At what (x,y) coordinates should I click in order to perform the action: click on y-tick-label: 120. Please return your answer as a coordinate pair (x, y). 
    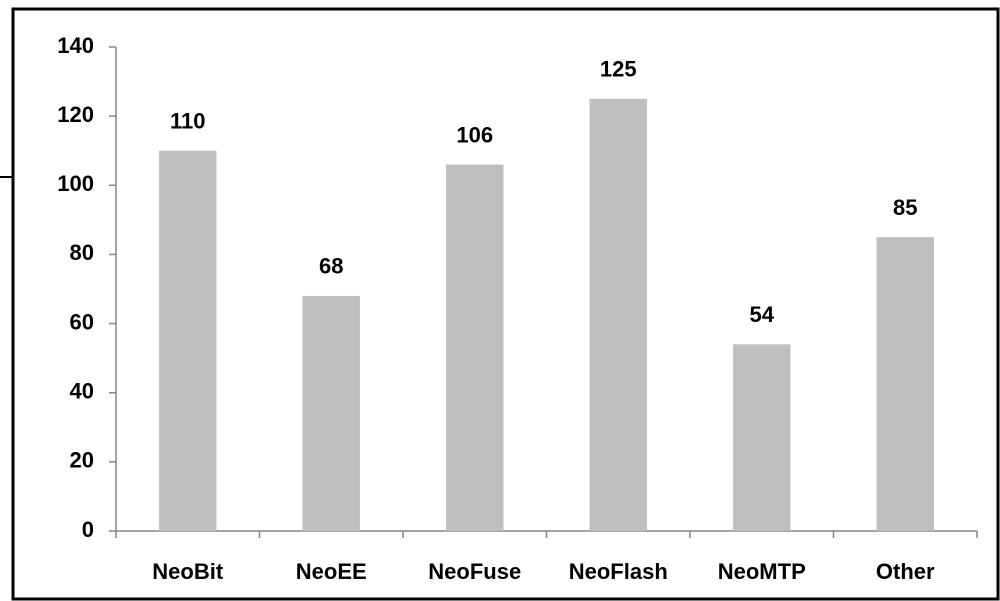
    Looking at the image, I should click on (75, 114).